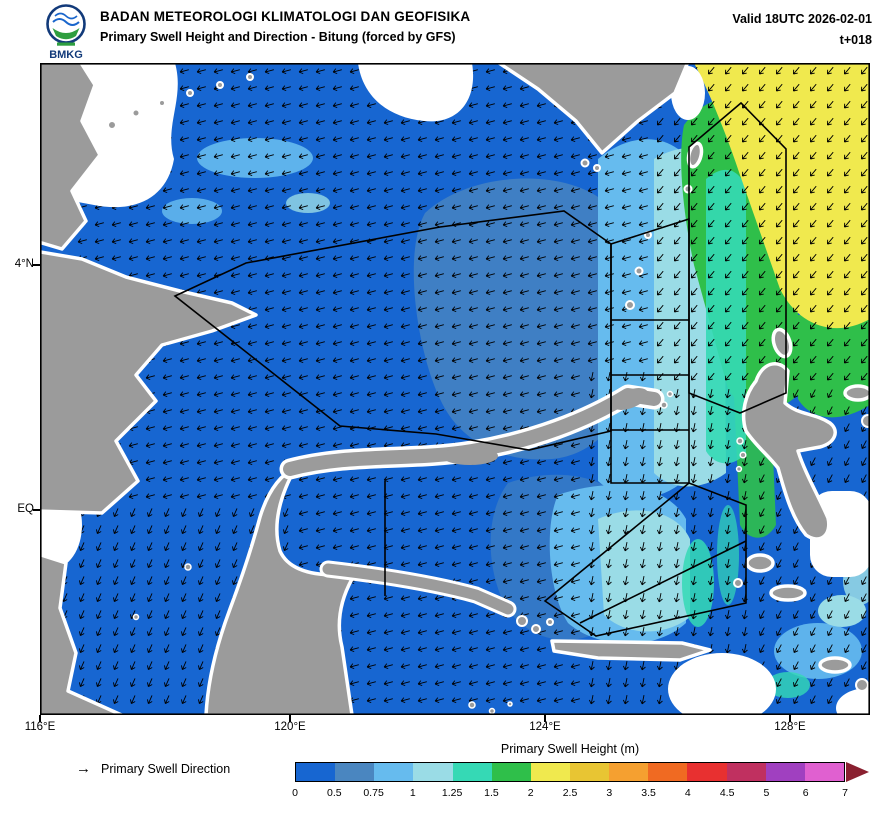  Describe the element at coordinates (728, 555) in the screenshot. I see `field-125-15m-south2` at that location.